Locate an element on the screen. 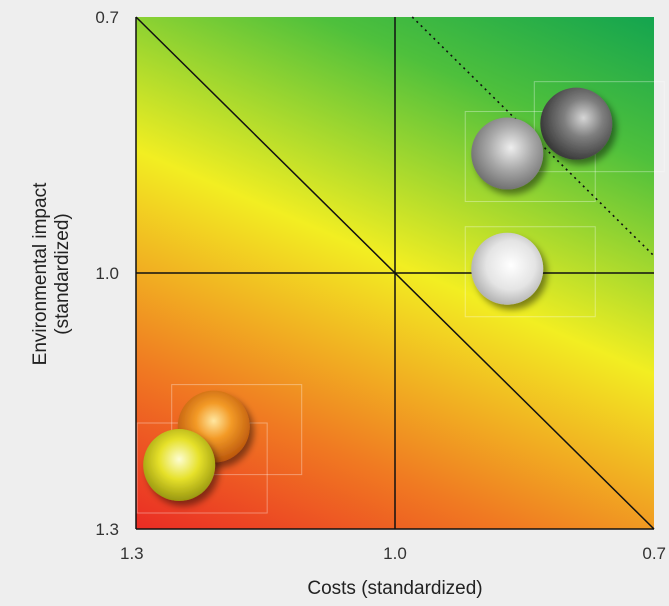 This screenshot has width=669, height=606. y-axis-title: Environmental impact (standardized) is located at coordinates (51, 273).